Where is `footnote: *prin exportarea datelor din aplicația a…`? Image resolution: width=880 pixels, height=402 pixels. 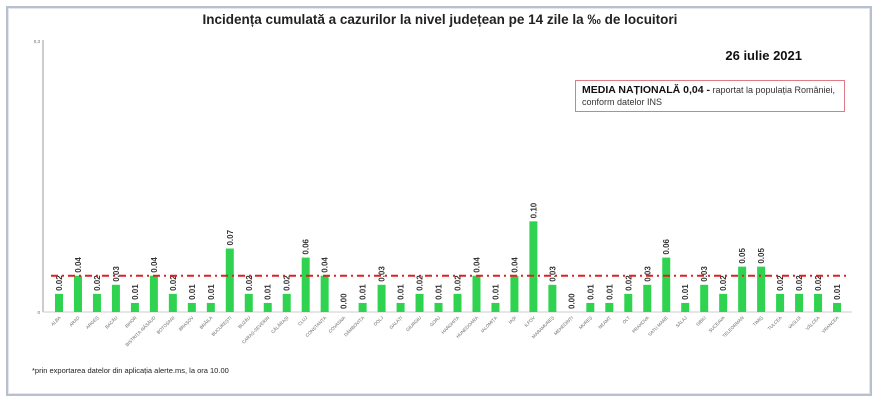
footnote: *prin exportarea datelor din aplicația a… is located at coordinates (130, 370).